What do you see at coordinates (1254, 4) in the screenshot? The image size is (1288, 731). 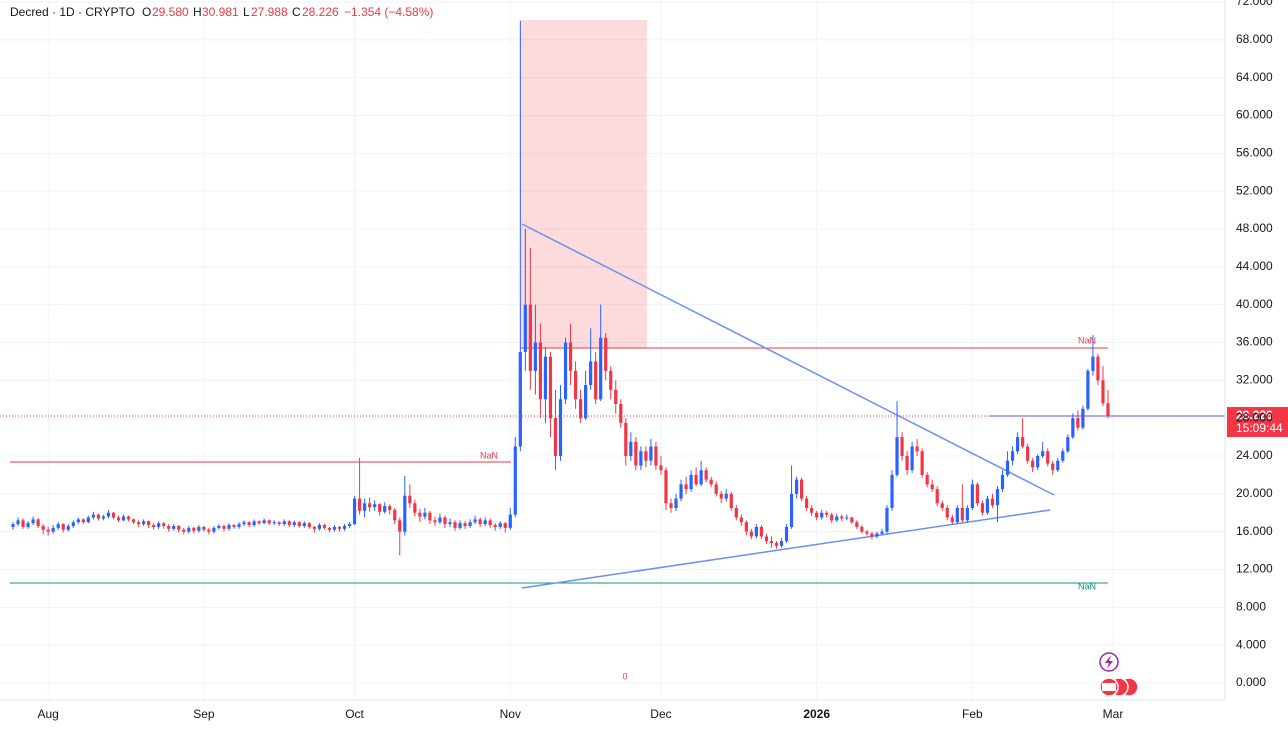 I see `y-tick-label: 72.000` at bounding box center [1254, 4].